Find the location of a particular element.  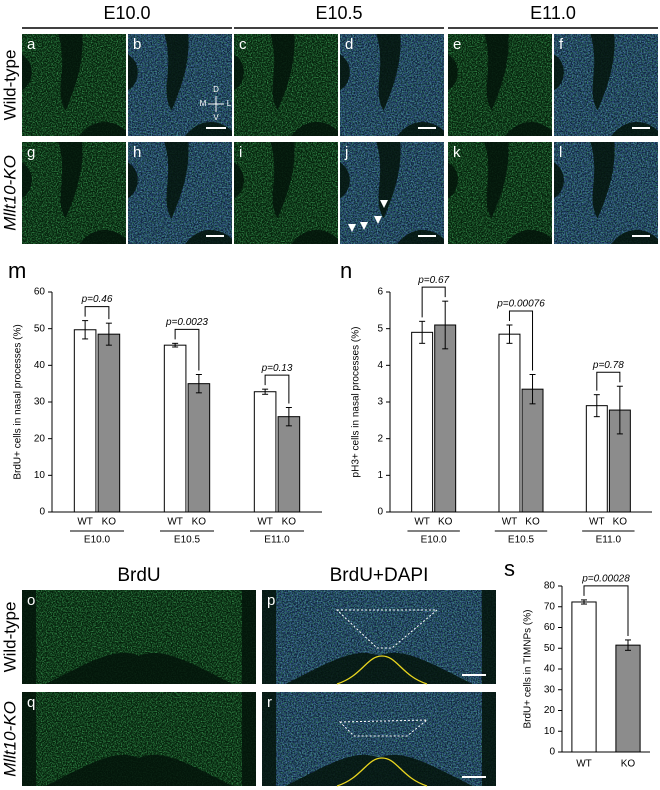

panel-letter: a is located at coordinates (31, 44).